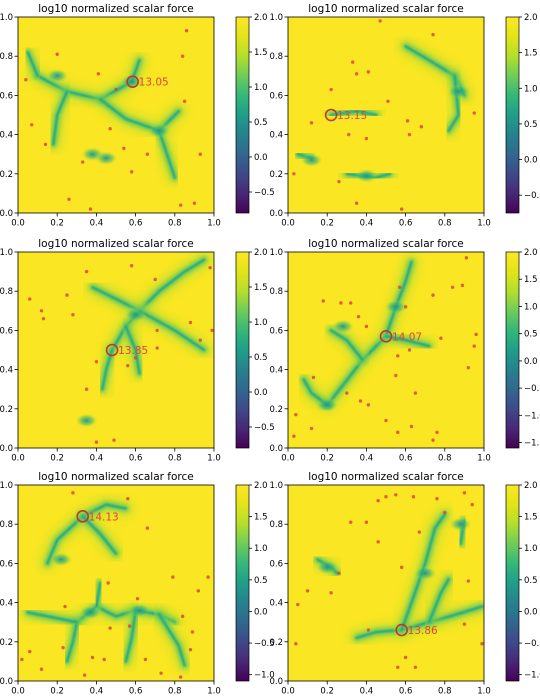 This screenshot has height=697, width=540. I want to click on marker-label: 13.85, so click(133, 351).